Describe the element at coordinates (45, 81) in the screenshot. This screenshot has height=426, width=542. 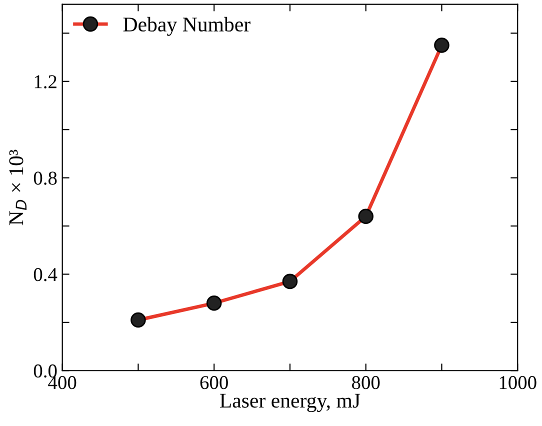
I see `y-tick-label: 1.2` at that location.